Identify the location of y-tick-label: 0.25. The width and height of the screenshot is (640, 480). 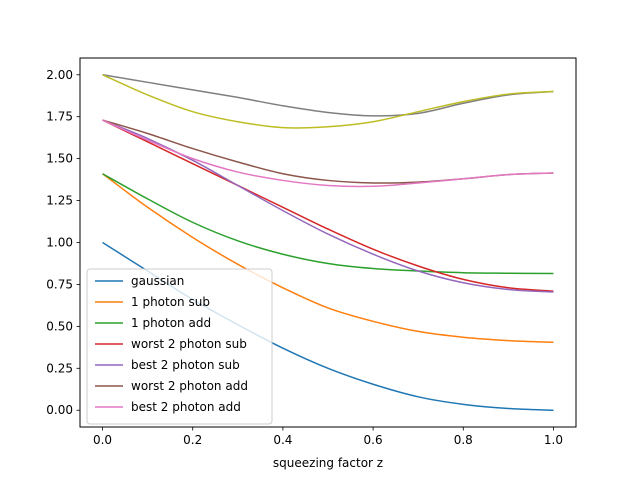
(59, 368).